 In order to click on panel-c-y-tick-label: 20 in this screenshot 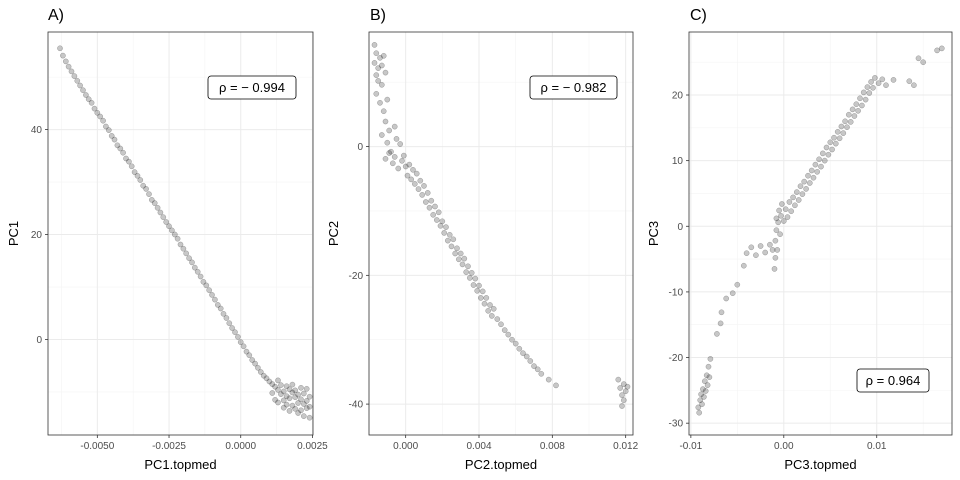, I will do `click(678, 96)`.